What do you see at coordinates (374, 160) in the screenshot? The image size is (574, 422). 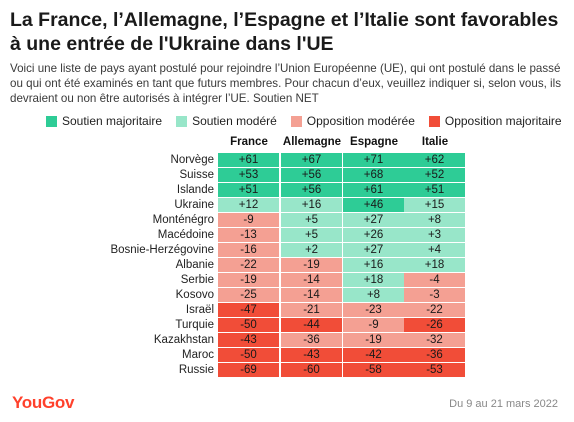 I see `table-cell: +71` at bounding box center [374, 160].